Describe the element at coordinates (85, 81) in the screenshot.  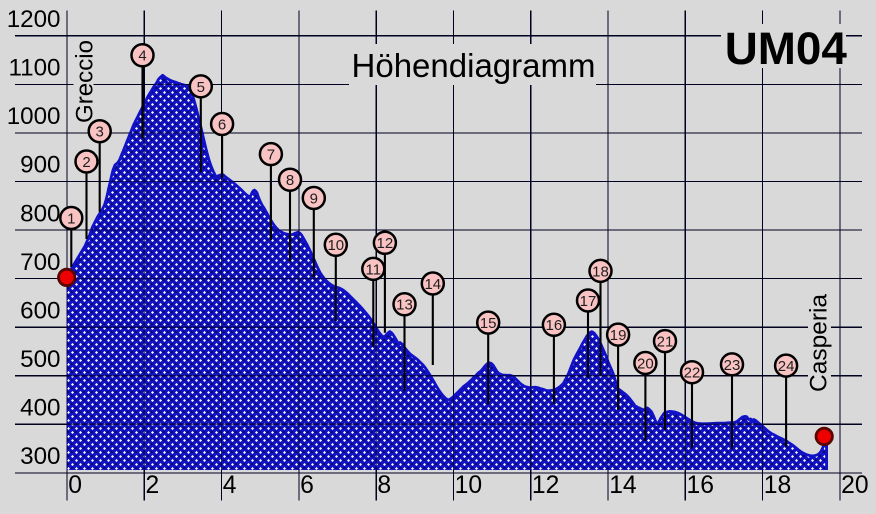
I see `svg-text: Greccio` at that location.